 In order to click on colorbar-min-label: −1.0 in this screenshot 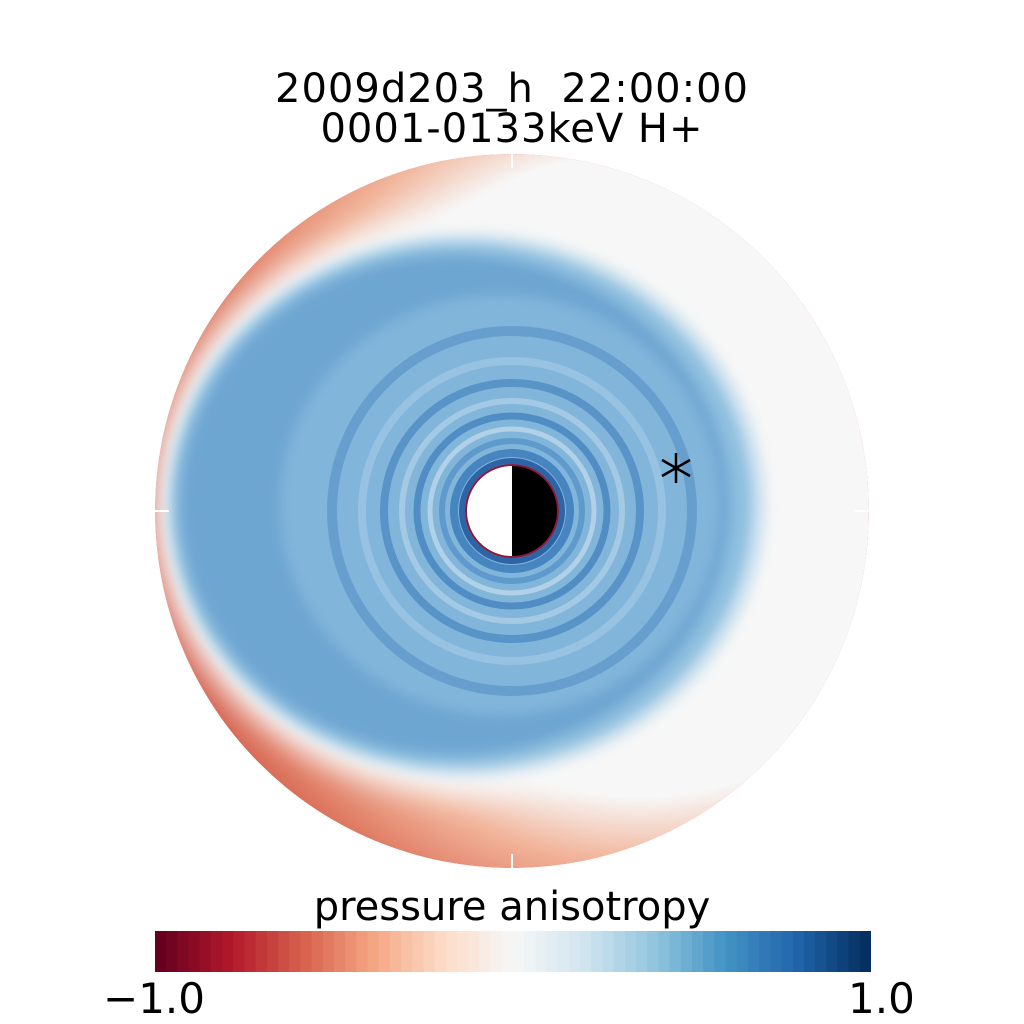, I will do `click(154, 998)`.